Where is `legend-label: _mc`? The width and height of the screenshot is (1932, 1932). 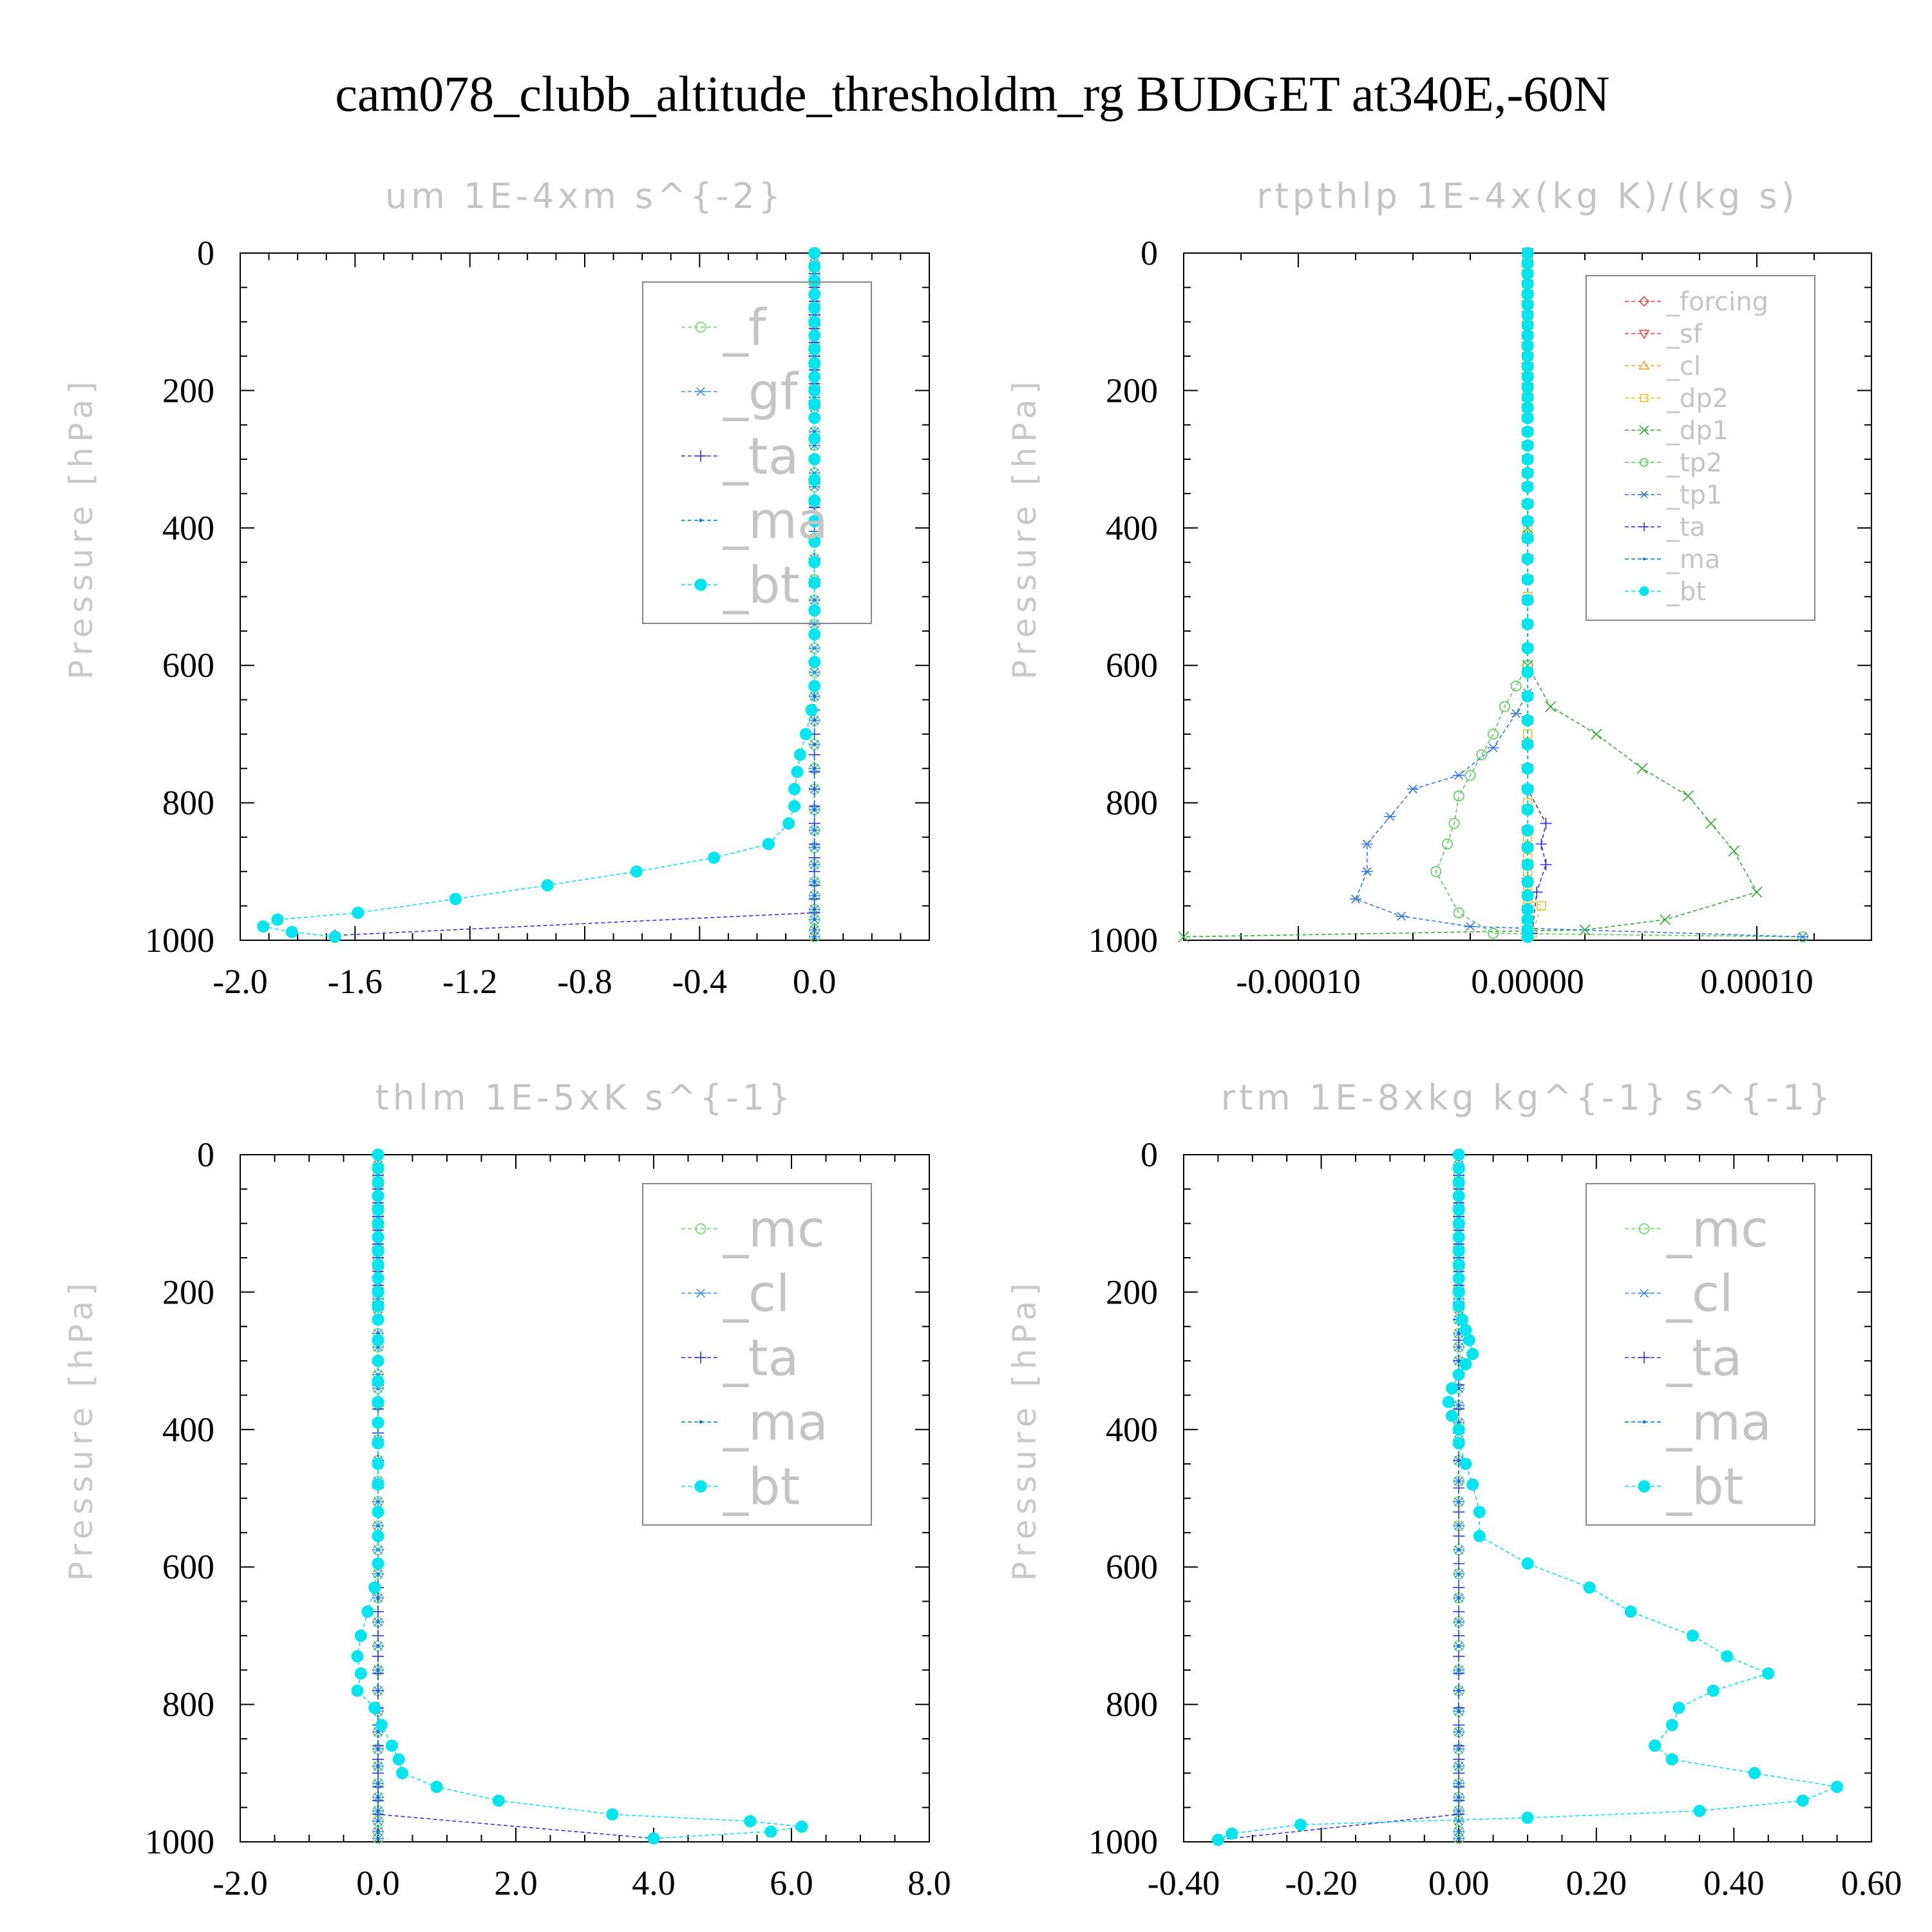
legend-label: _mc is located at coordinates (774, 1229).